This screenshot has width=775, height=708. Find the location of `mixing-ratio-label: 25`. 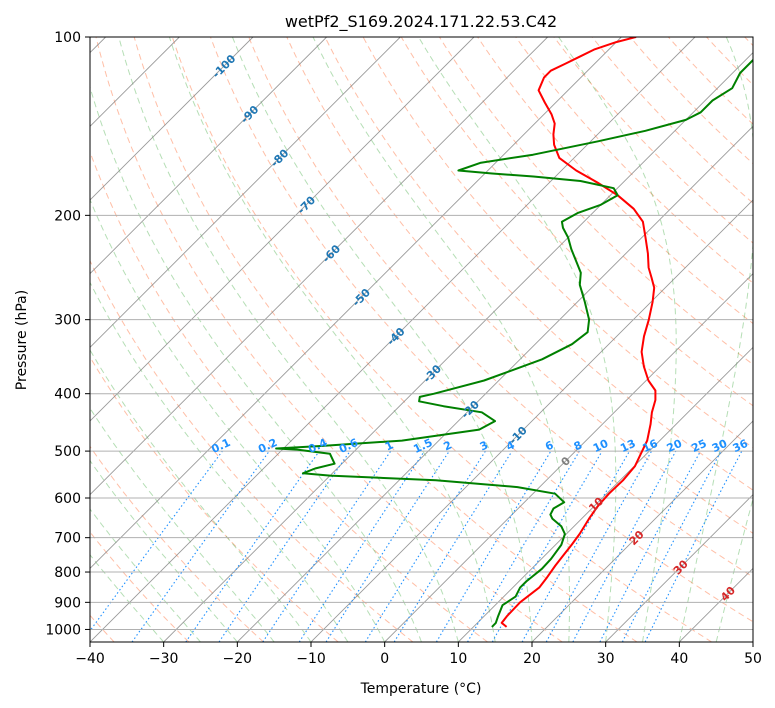

mixing-ratio-label: 25 is located at coordinates (698, 446).